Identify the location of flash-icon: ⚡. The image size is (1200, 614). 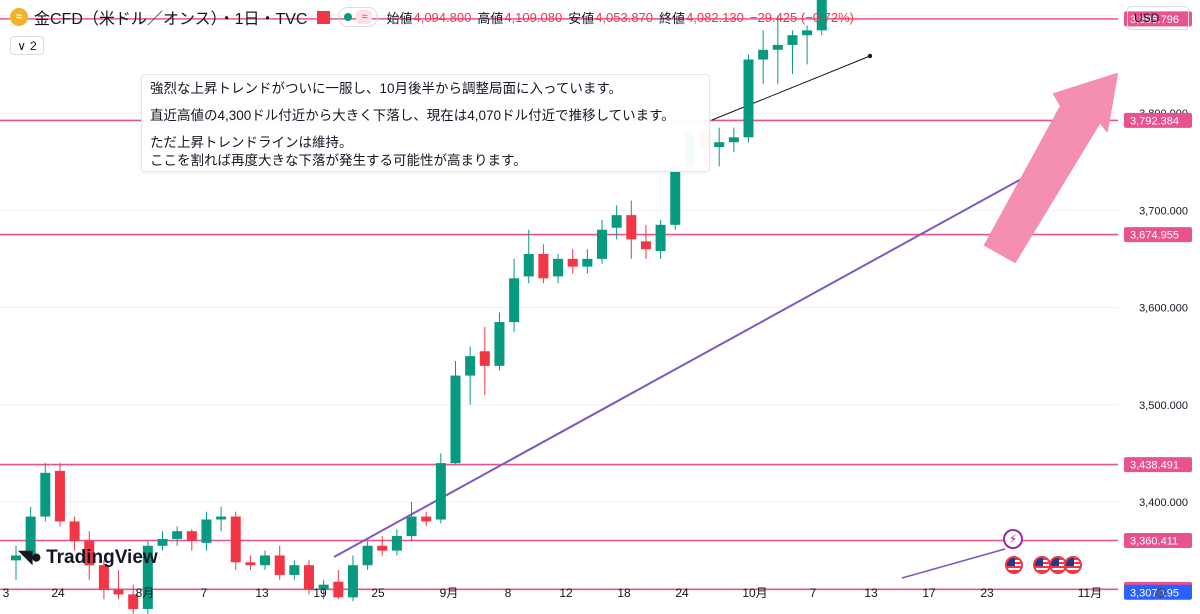
(1013, 539).